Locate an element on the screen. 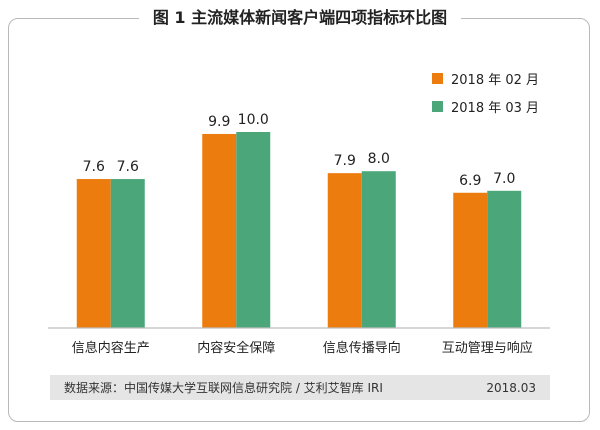  legend-label-mar: 2018 年 03 月 is located at coordinates (495, 108).